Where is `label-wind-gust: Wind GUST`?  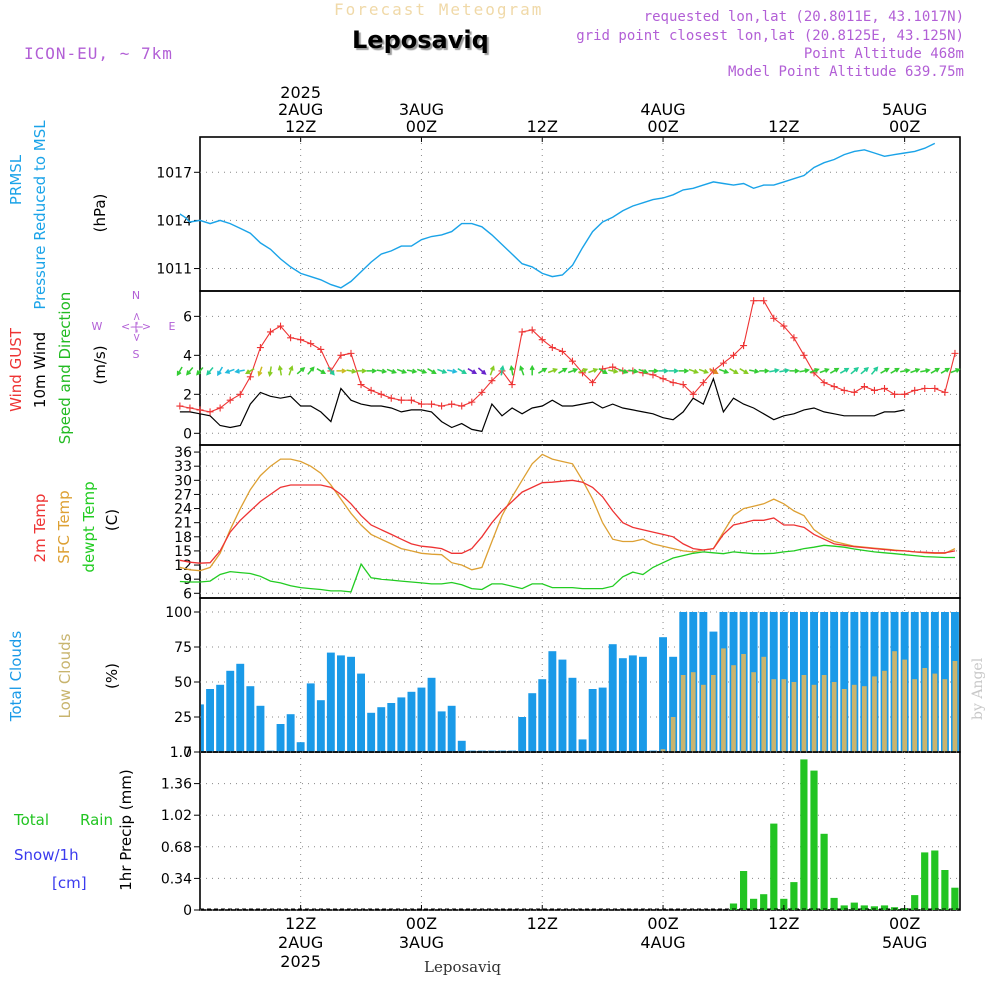
label-wind-gust: Wind GUST is located at coordinates (16, 369).